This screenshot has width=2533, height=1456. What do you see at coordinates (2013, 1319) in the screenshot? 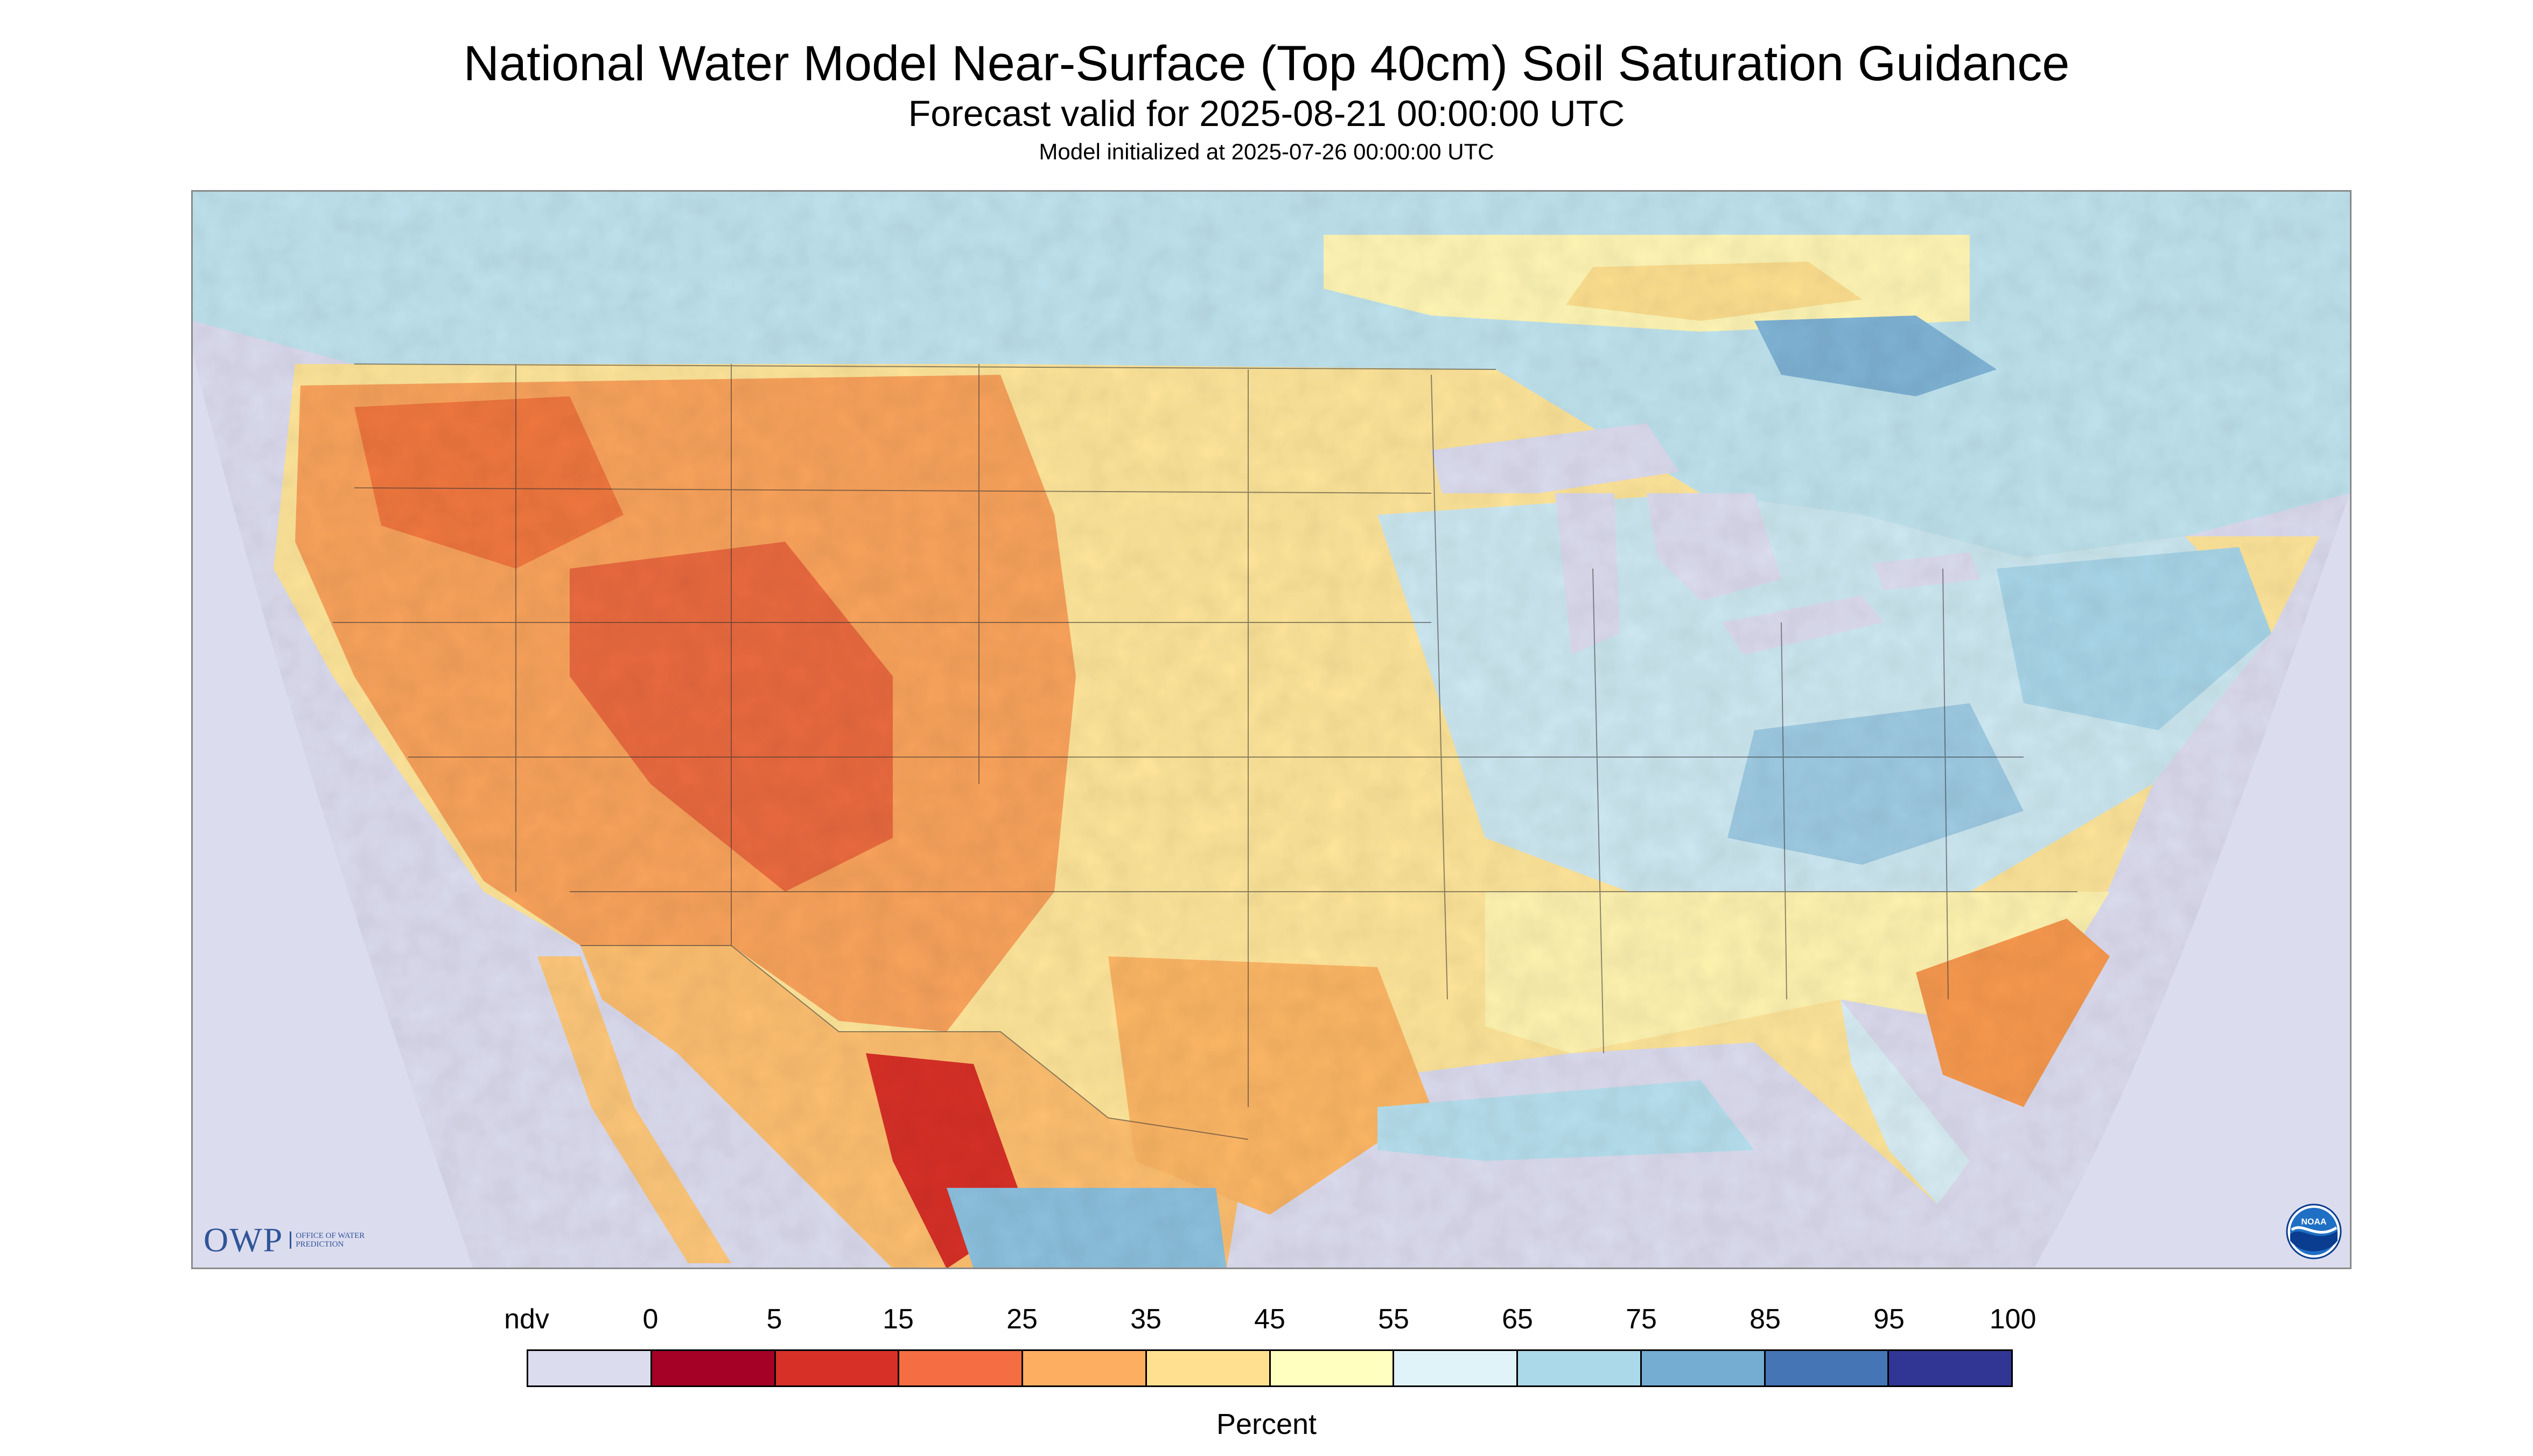
I see `legend-tick-label: 100` at bounding box center [2013, 1319].